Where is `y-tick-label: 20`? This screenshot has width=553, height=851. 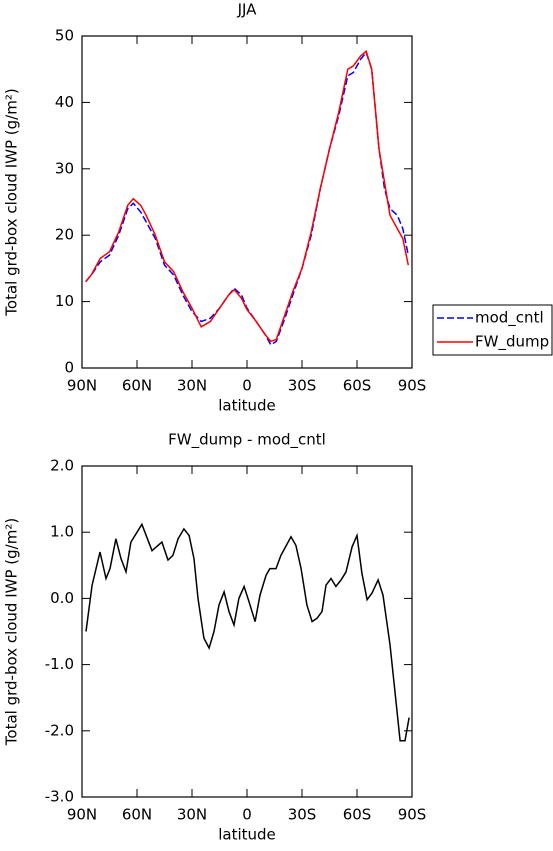
y-tick-label: 20 is located at coordinates (64, 235).